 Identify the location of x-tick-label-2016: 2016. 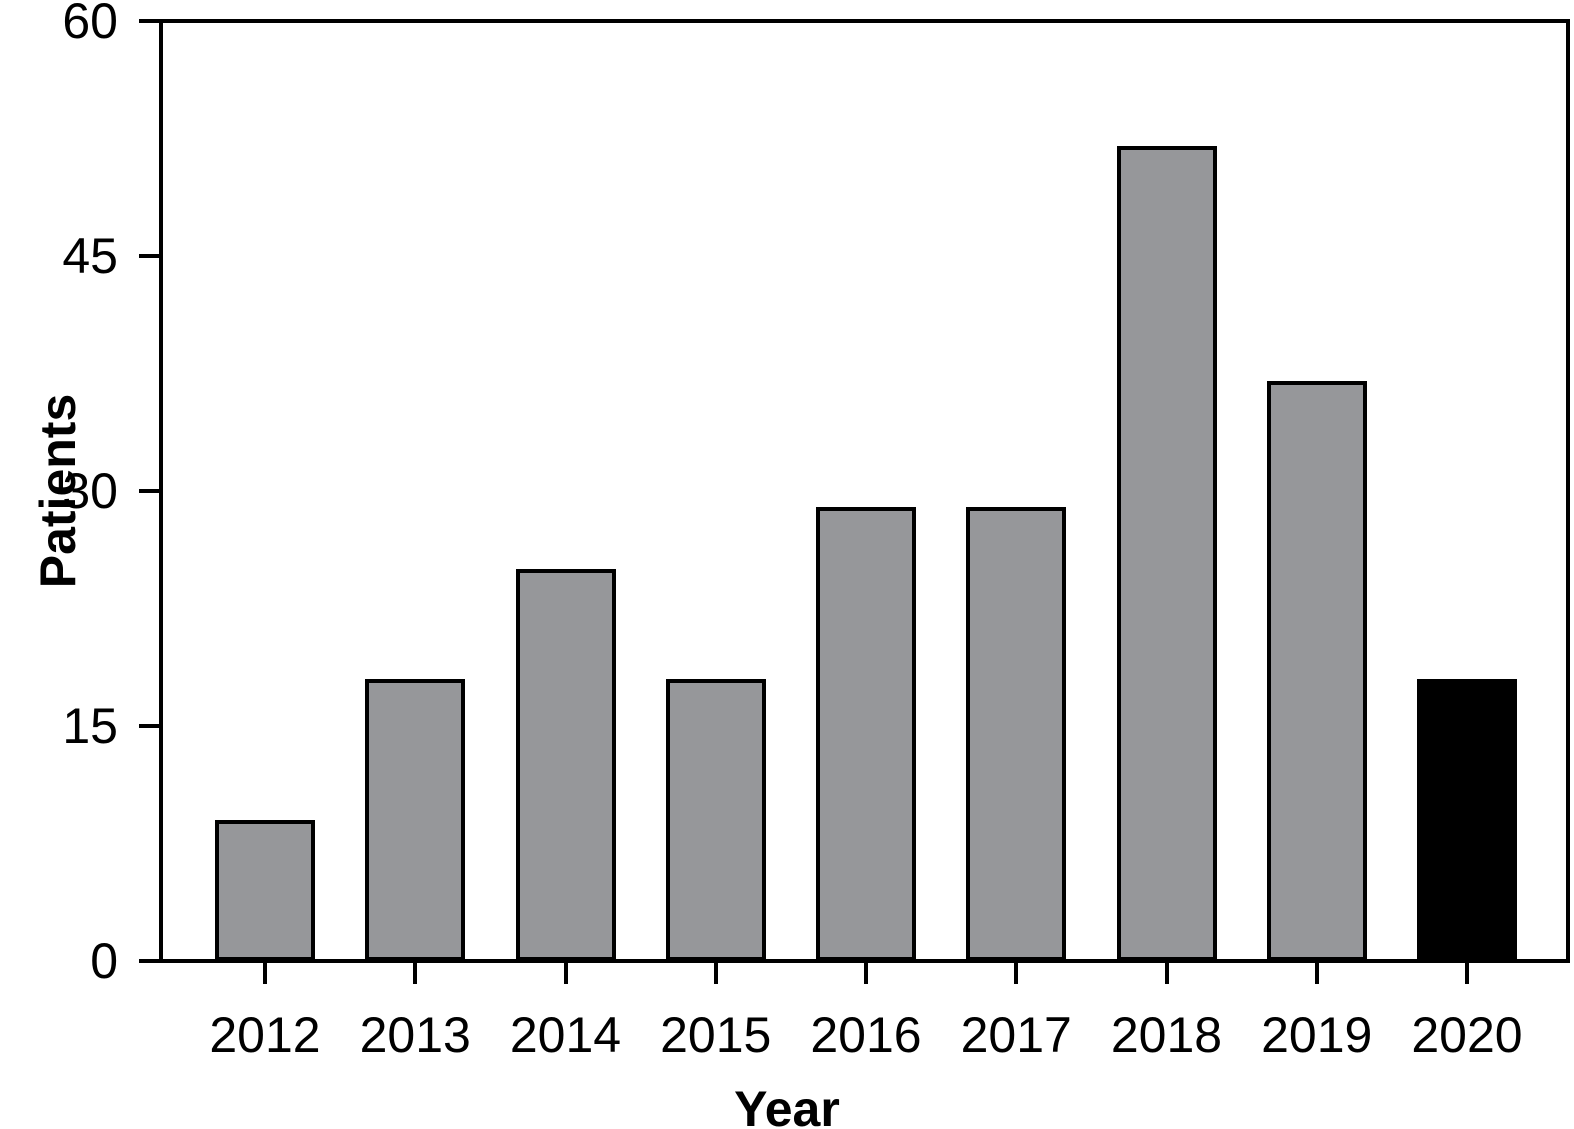
(866, 1035).